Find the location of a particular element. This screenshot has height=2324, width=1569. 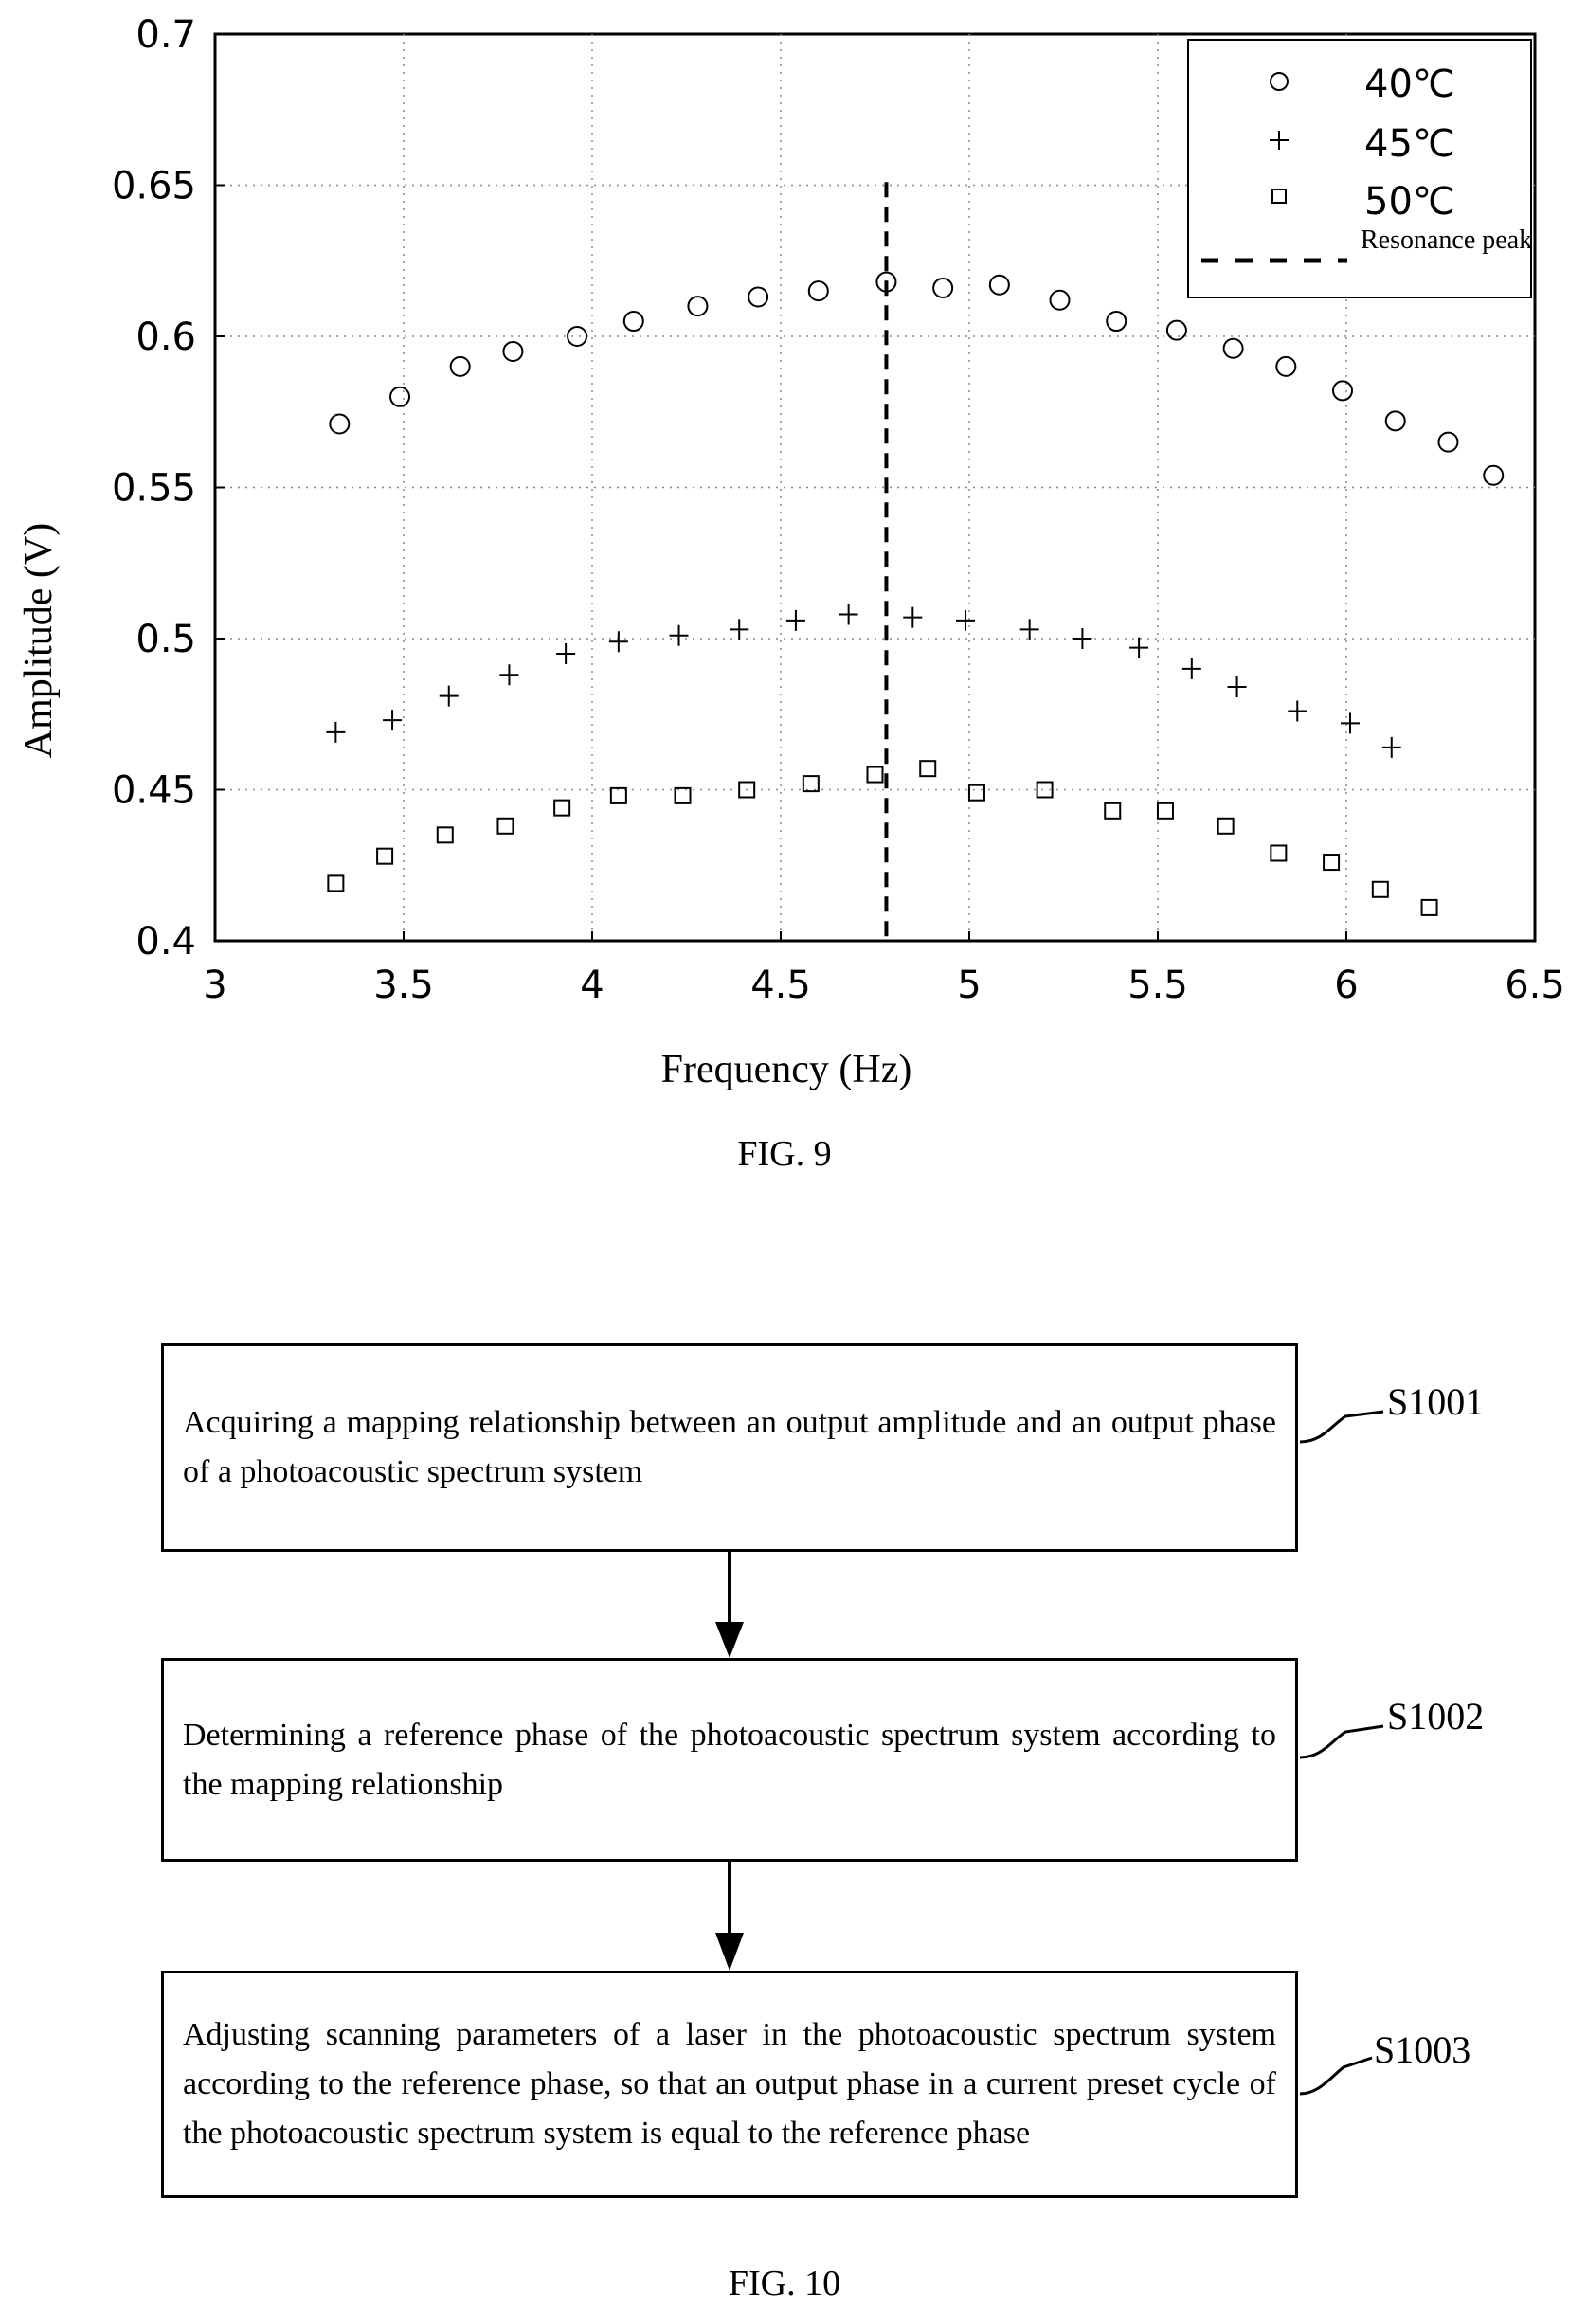

x-tick-label: 4 is located at coordinates (592, 985).